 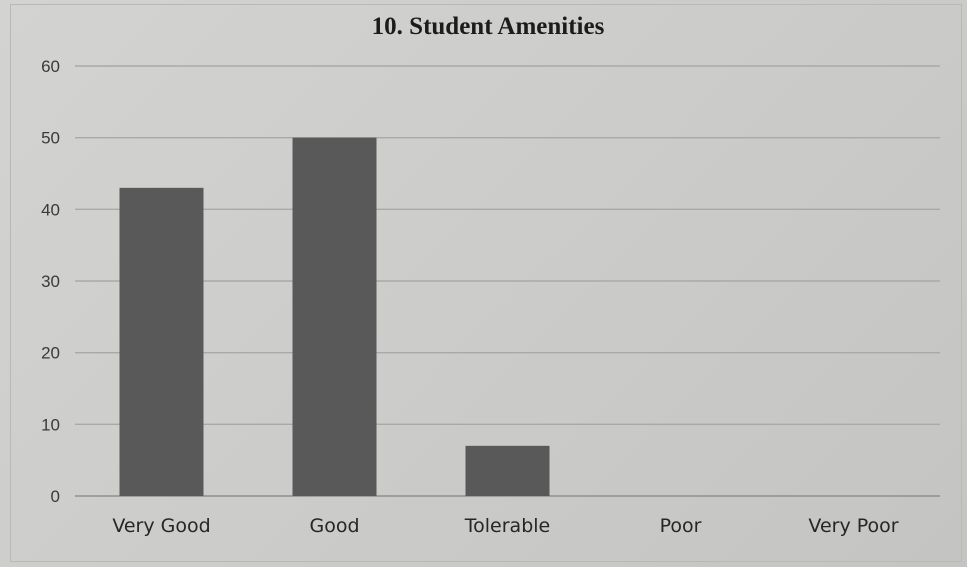 I want to click on bar-good, so click(x=334, y=316).